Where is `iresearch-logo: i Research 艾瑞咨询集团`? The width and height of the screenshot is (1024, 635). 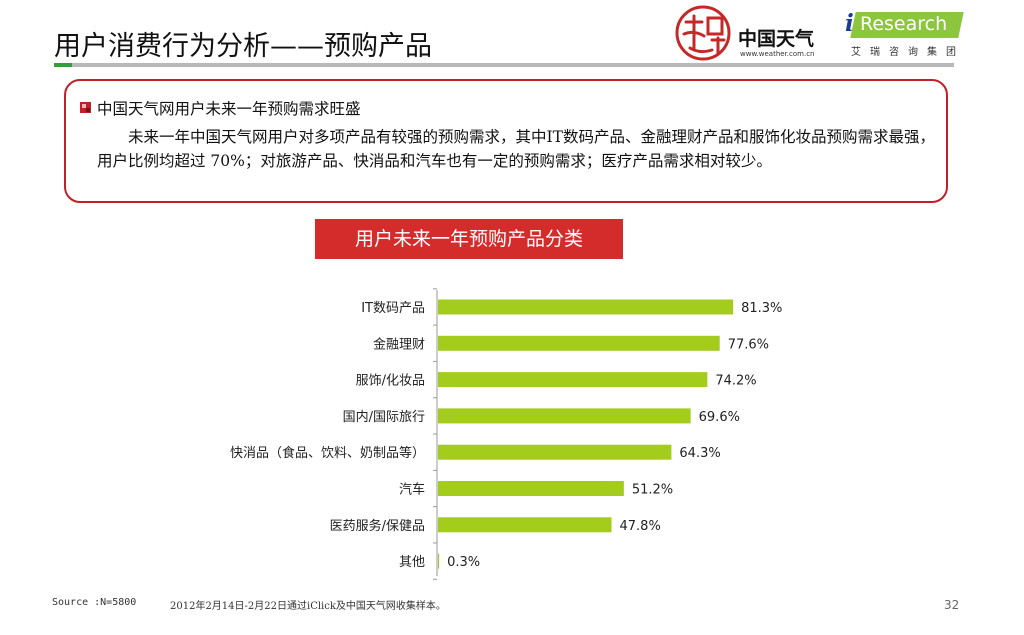
iresearch-logo: i Research 艾瑞咨询集团 is located at coordinates (905, 34).